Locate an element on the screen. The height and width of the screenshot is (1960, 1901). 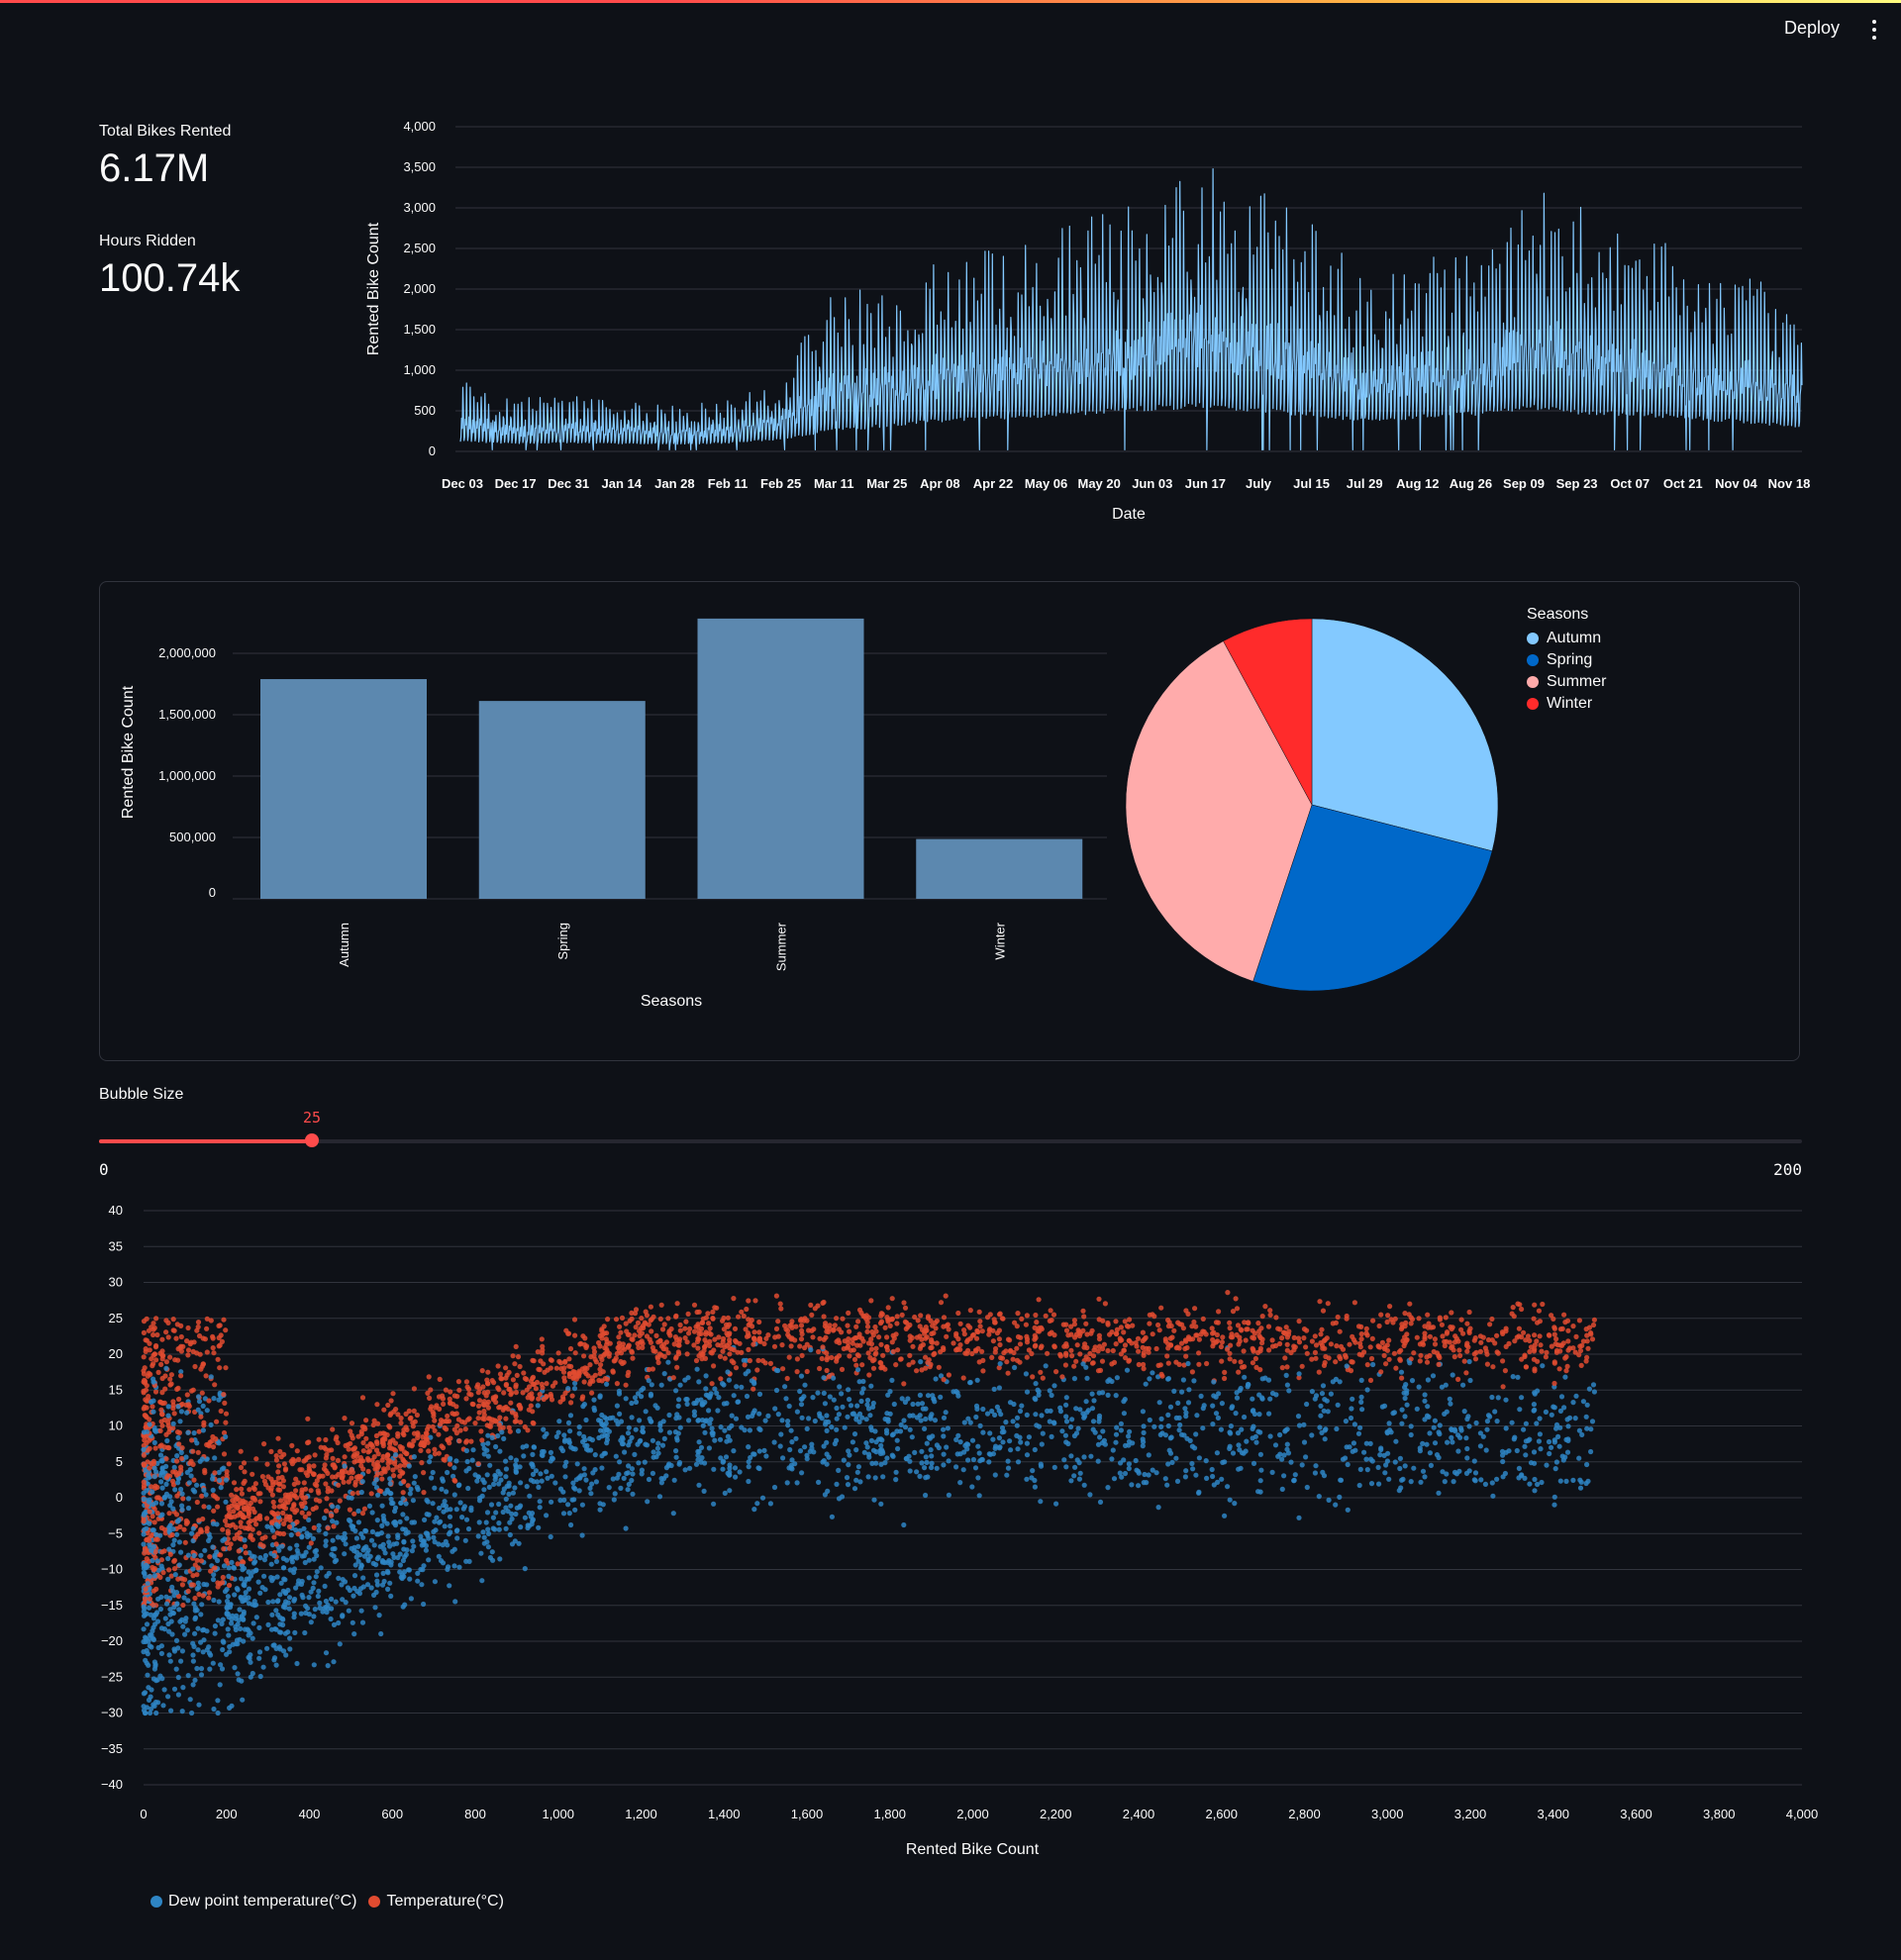
legend-item-winter: Winter is located at coordinates (1566, 704).